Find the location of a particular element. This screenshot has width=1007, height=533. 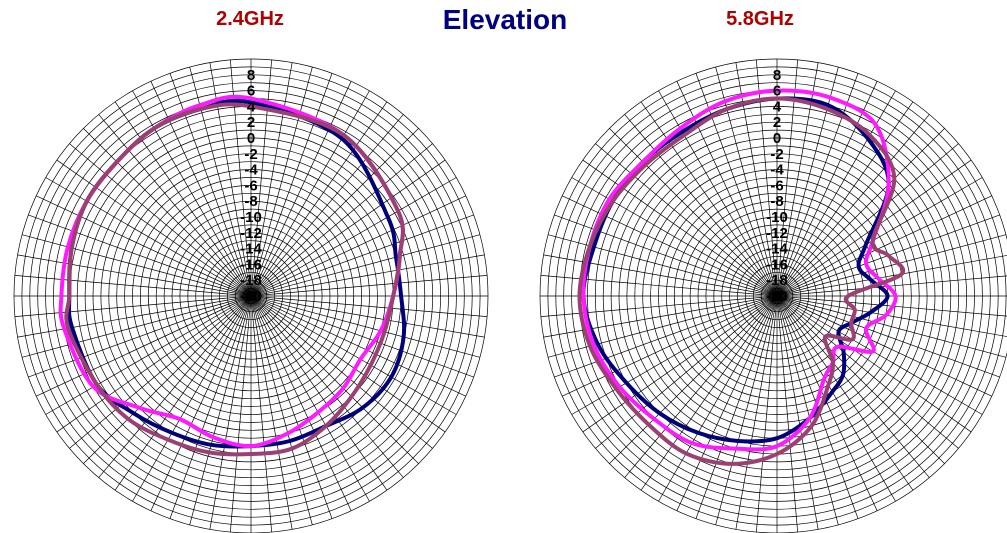

radial-tick-label: -10 is located at coordinates (251, 217).